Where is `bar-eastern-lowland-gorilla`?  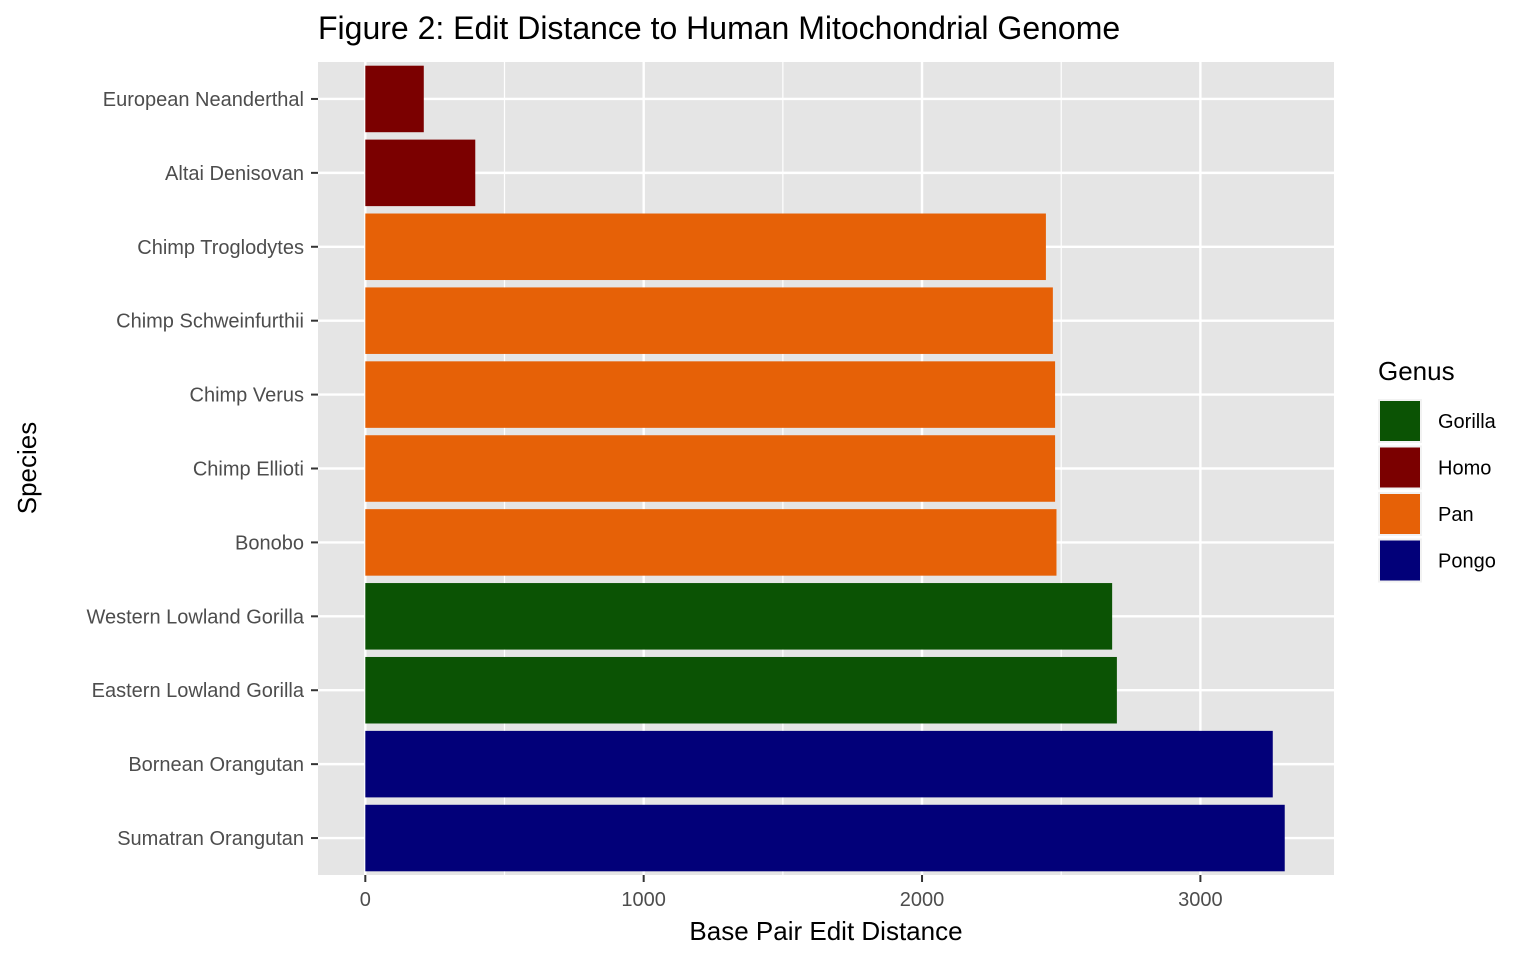
bar-eastern-lowland-gorilla is located at coordinates (741, 690).